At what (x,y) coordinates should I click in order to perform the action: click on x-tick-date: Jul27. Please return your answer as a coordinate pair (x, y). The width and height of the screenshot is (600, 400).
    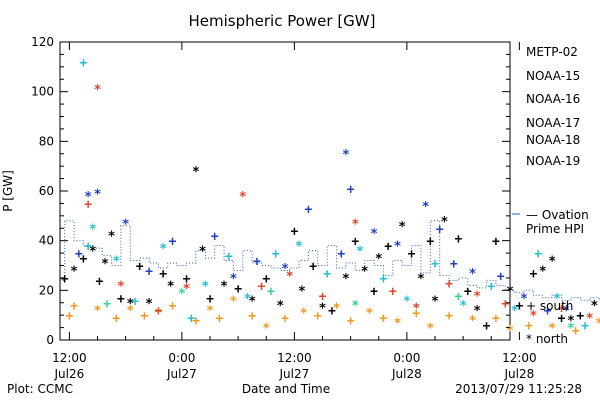
    Looking at the image, I should click on (294, 374).